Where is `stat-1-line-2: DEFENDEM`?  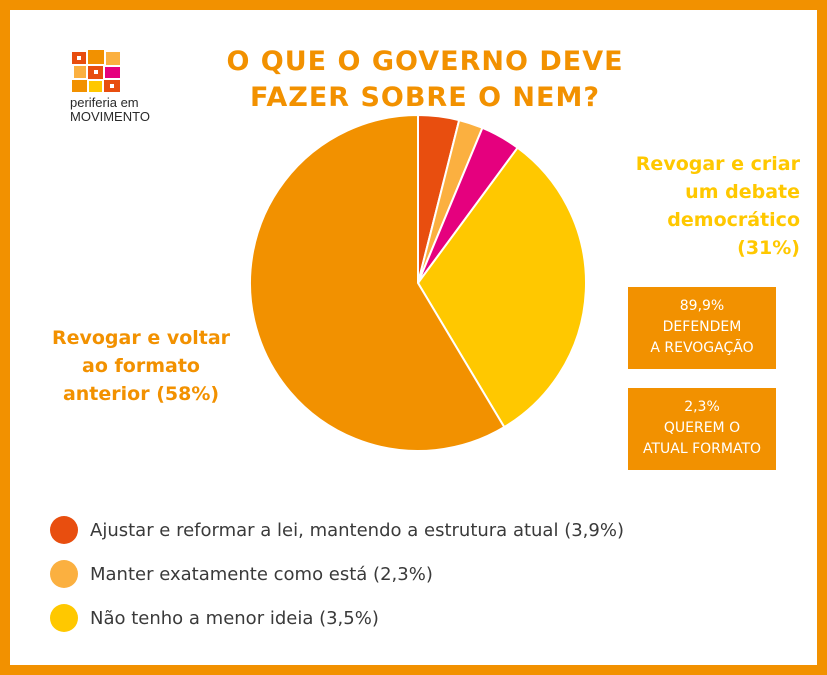
stat-1-line-2: DEFENDEM is located at coordinates (702, 327).